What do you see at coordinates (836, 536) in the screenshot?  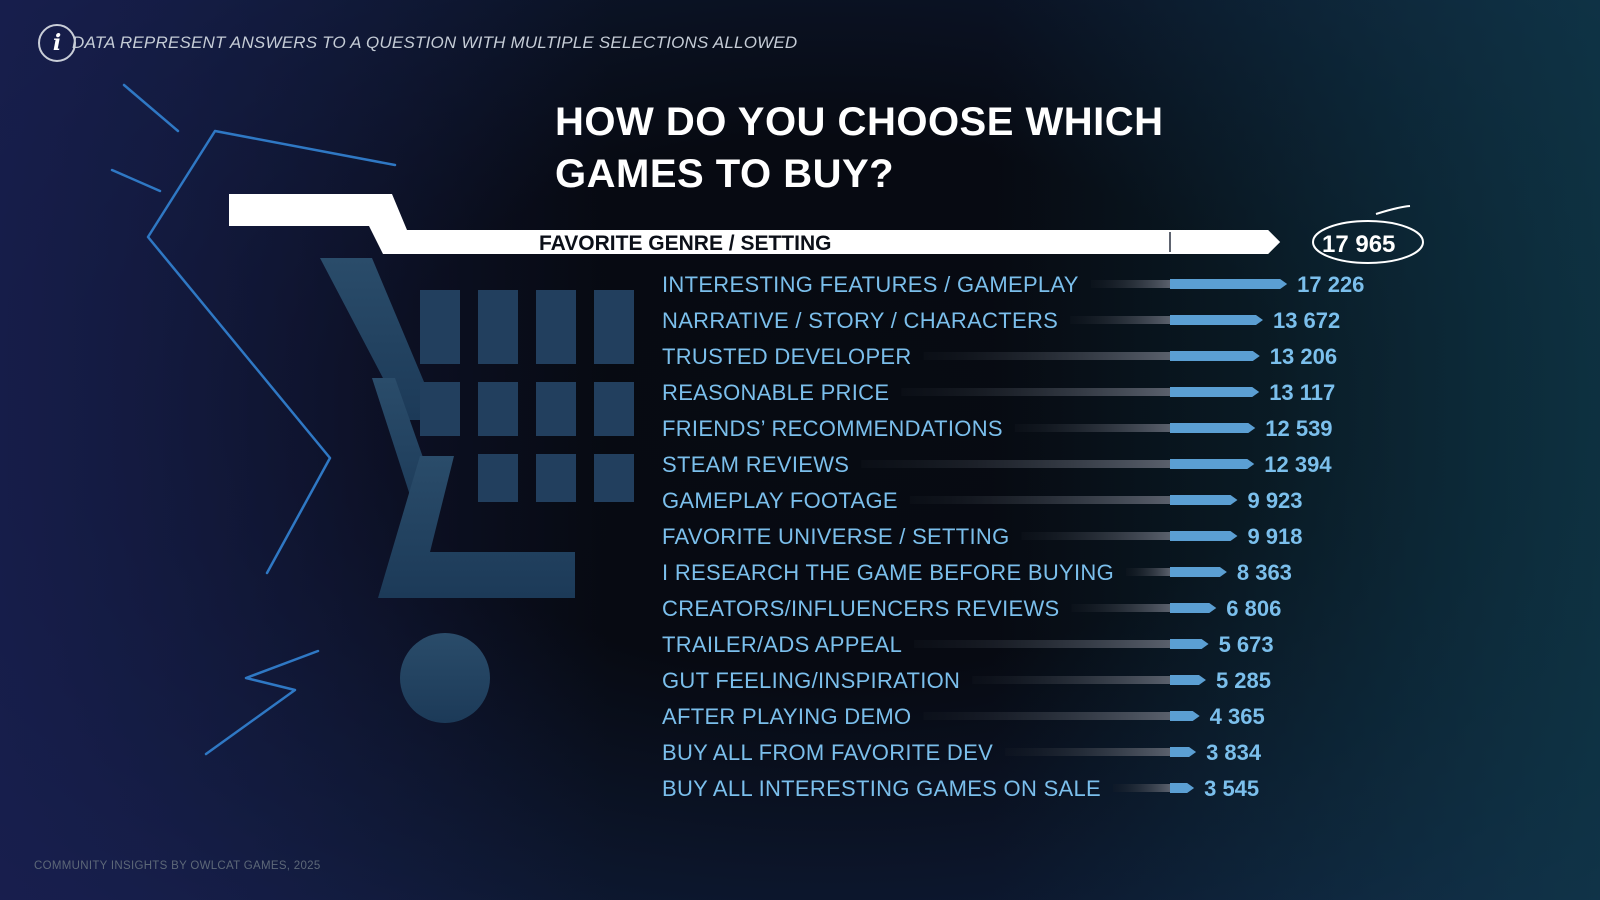 I see `category-label-8: FAVORITE UNIVERSE / SETTING` at bounding box center [836, 536].